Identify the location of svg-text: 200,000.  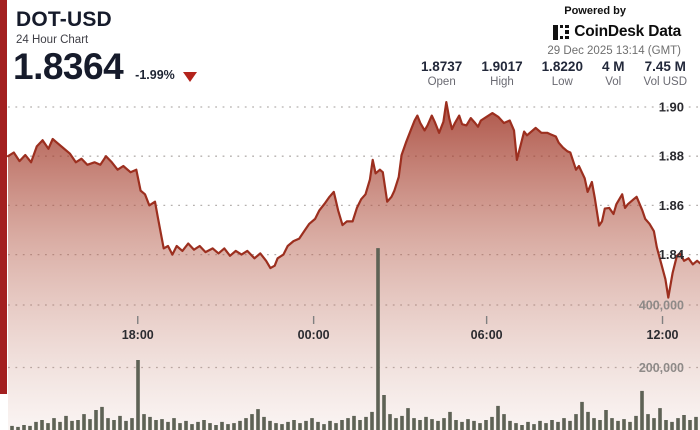
(661, 368).